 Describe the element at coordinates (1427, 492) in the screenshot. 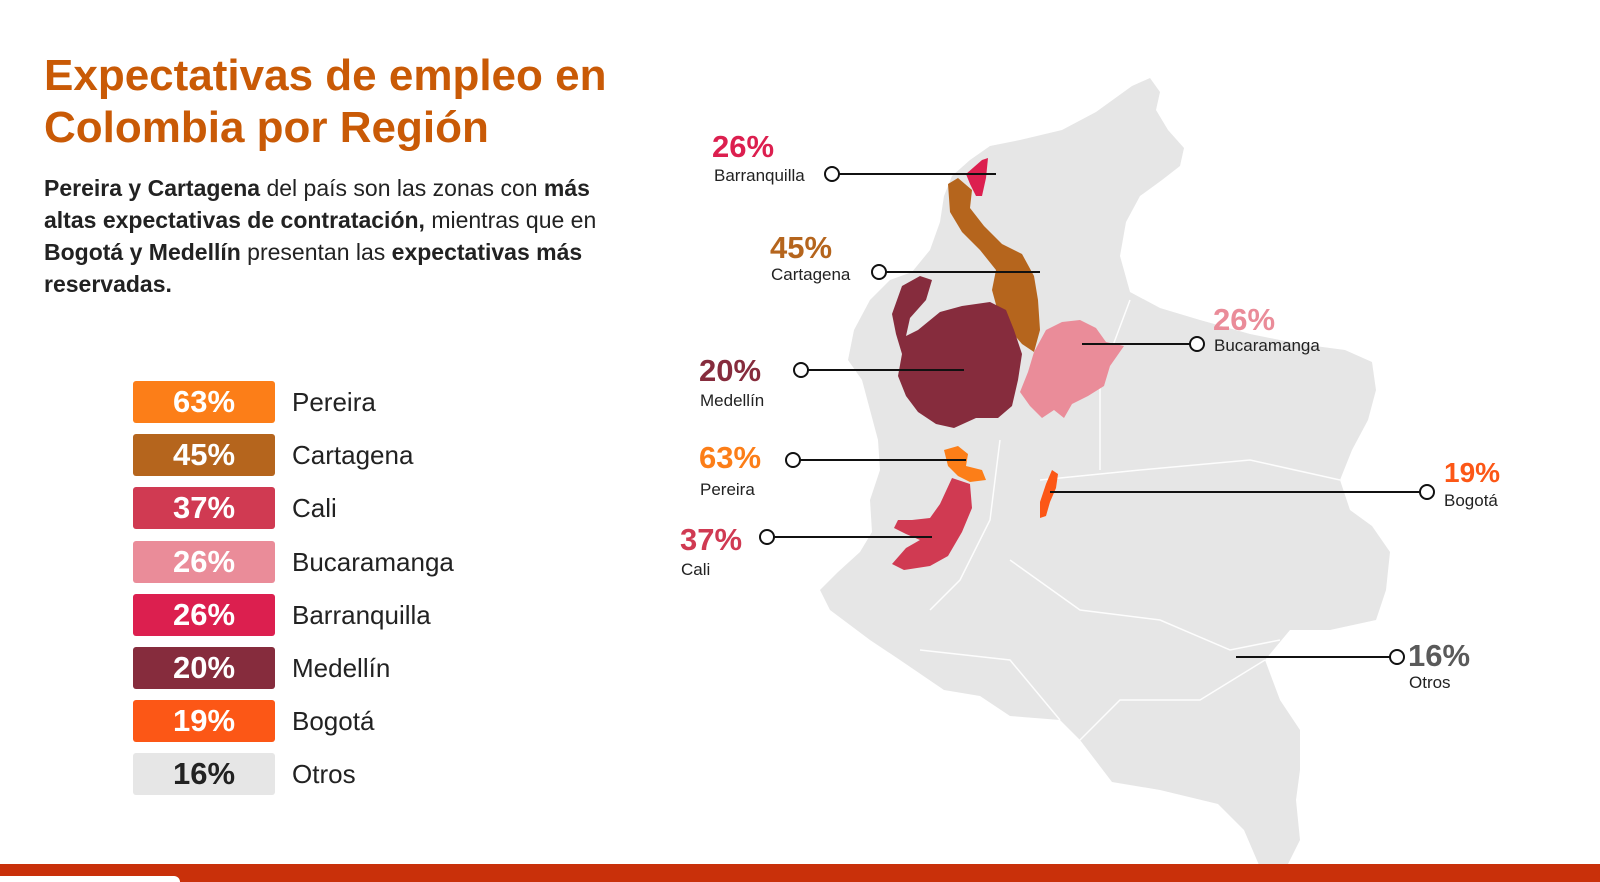

I see `leader-dot-bogota` at that location.